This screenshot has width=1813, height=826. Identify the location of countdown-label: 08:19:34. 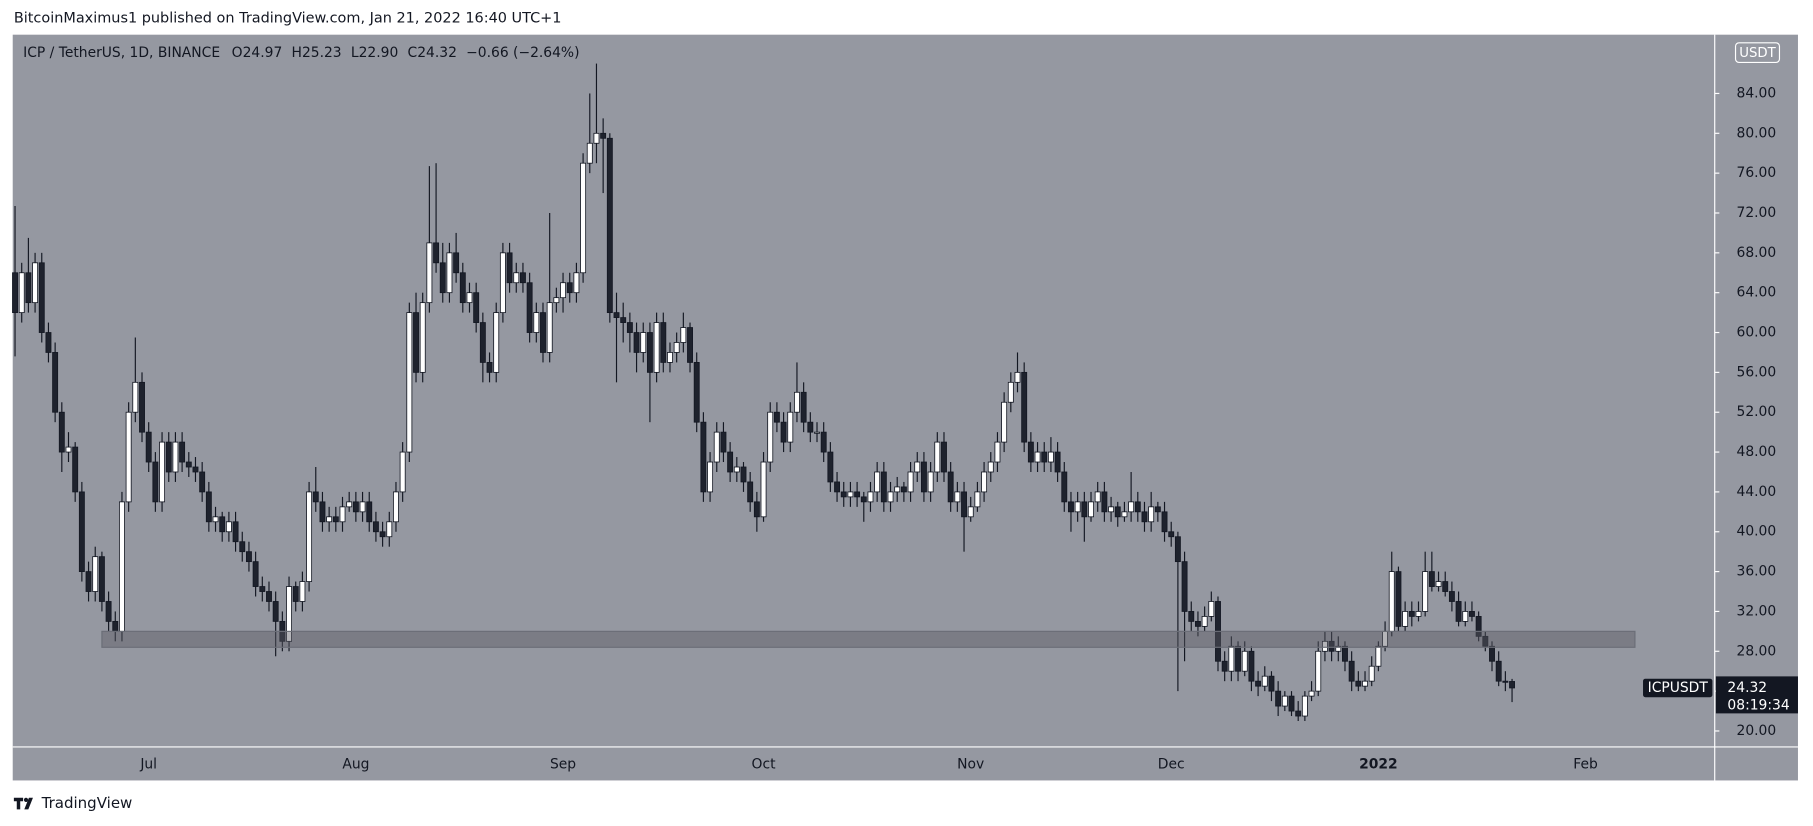
(1758, 705).